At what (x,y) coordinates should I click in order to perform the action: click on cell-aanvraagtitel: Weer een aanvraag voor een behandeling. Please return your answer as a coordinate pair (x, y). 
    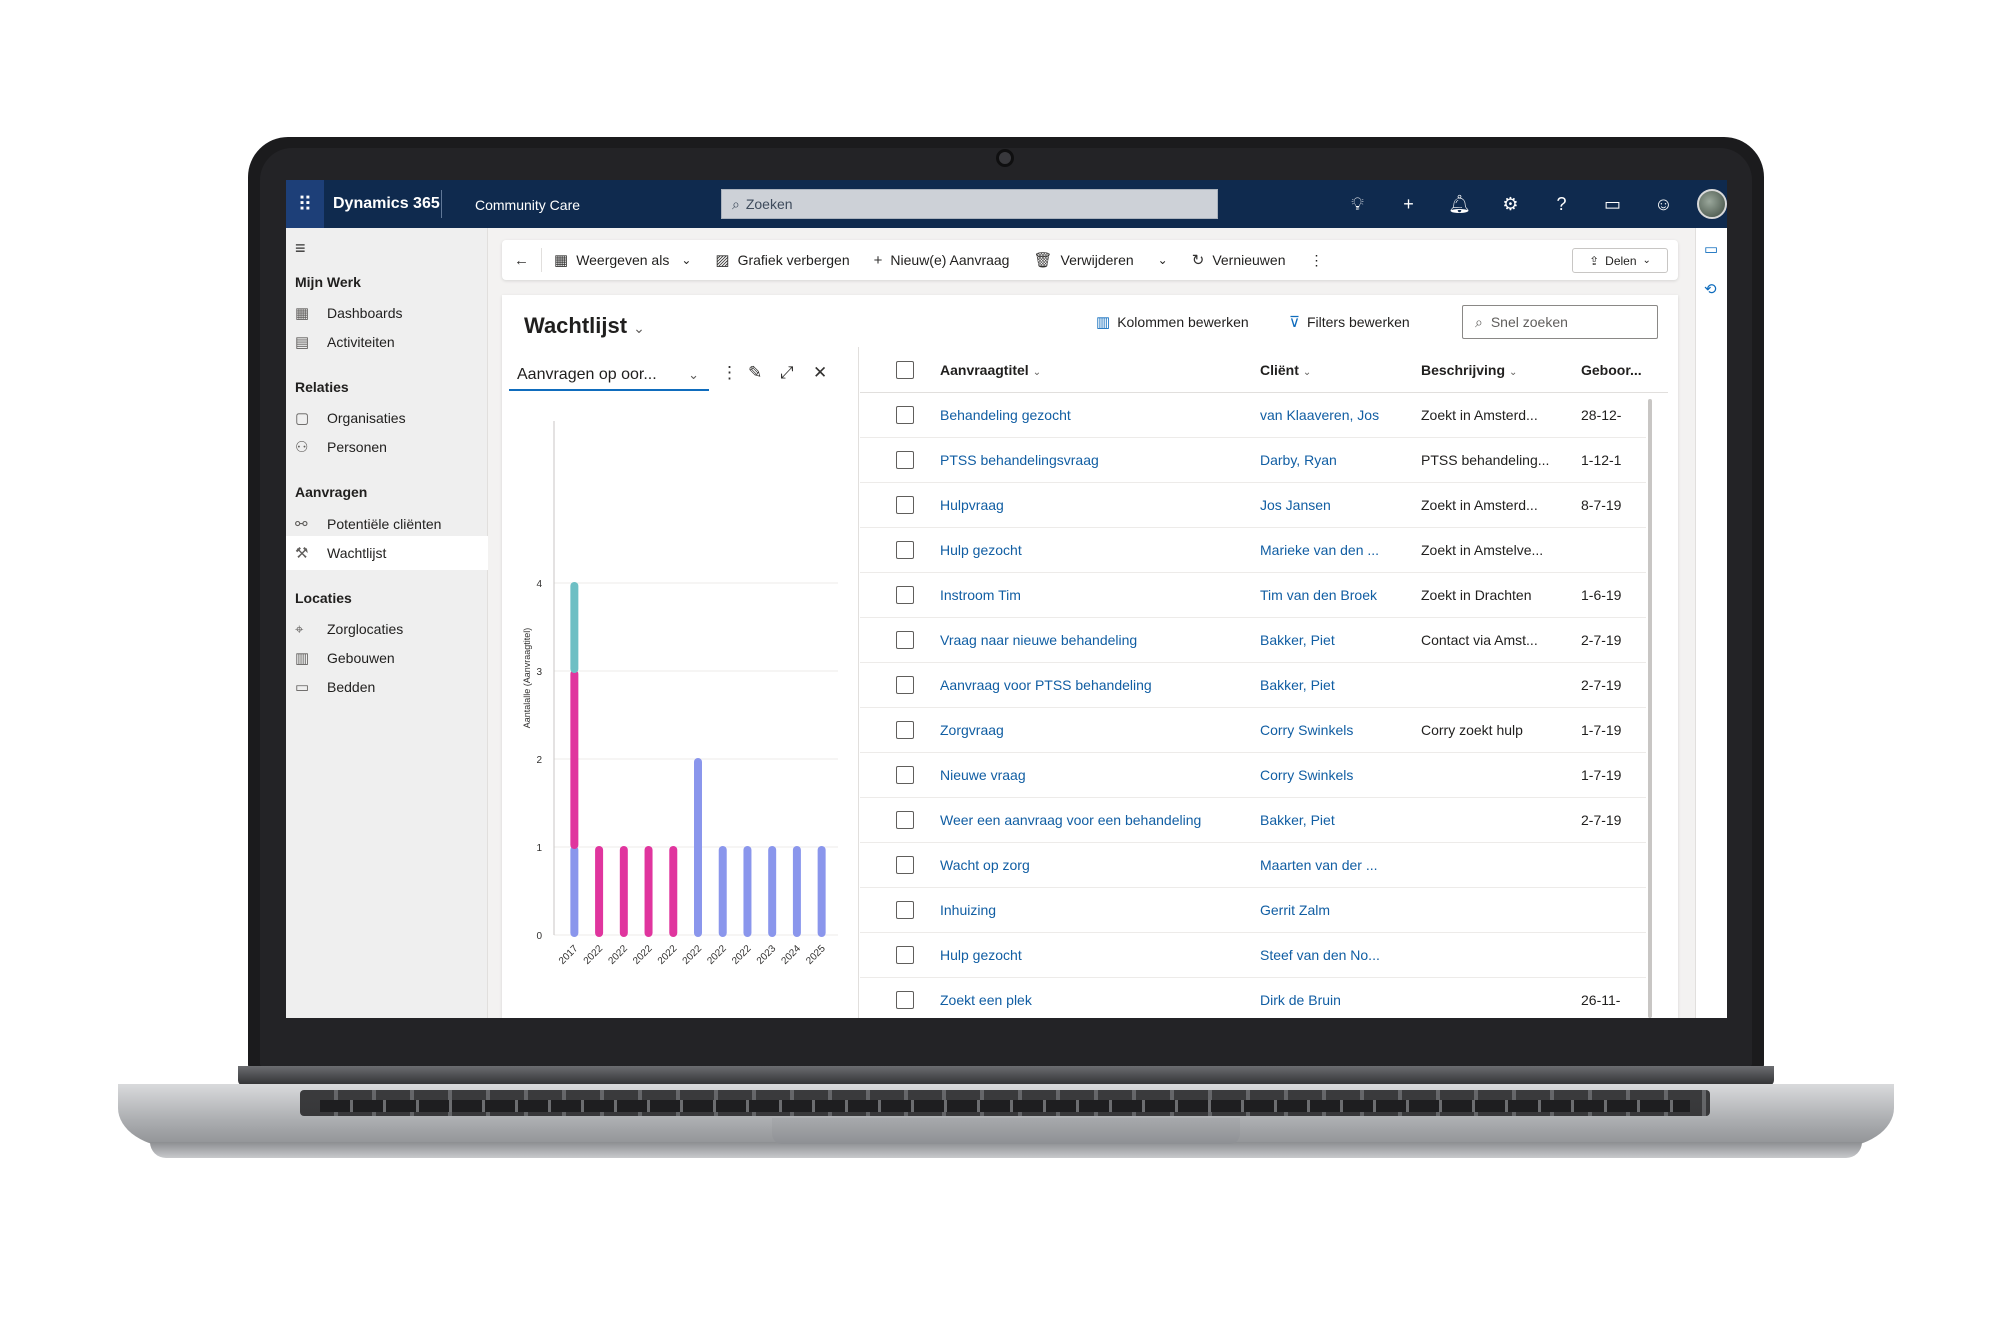
    Looking at the image, I should click on (1071, 820).